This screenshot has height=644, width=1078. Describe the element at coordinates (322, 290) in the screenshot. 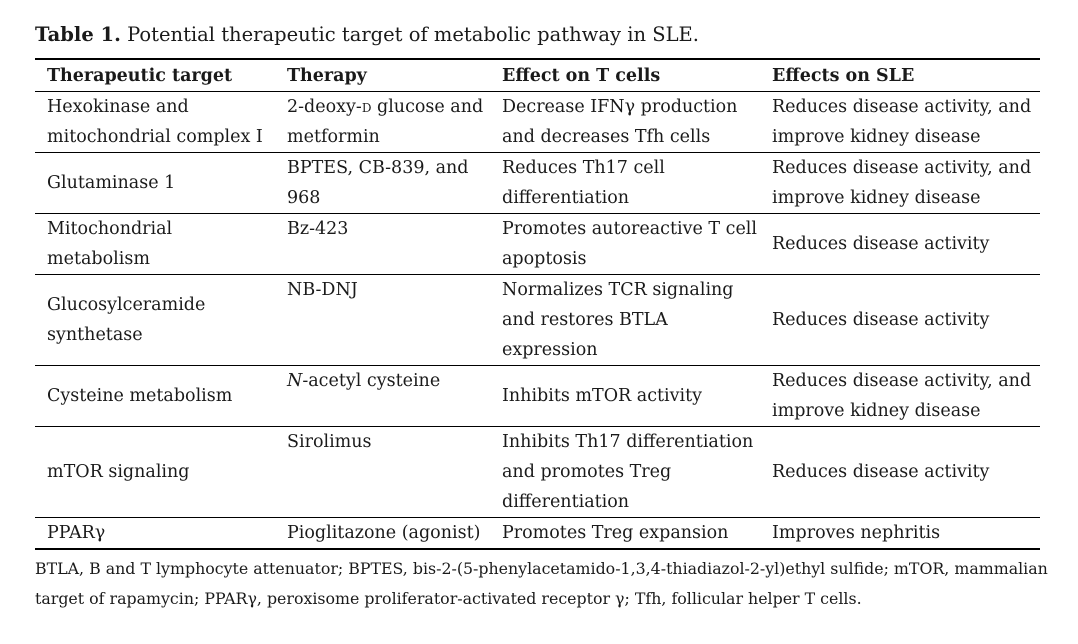

I see `cell-therapy: NB-DNJ` at that location.